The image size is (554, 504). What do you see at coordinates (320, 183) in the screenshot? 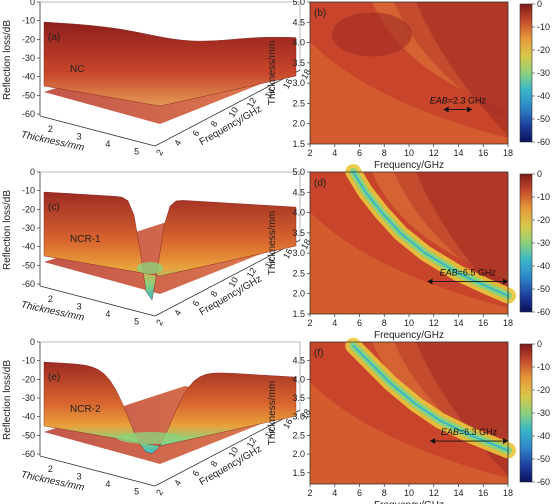
I see `panel-label: (d)` at bounding box center [320, 183].